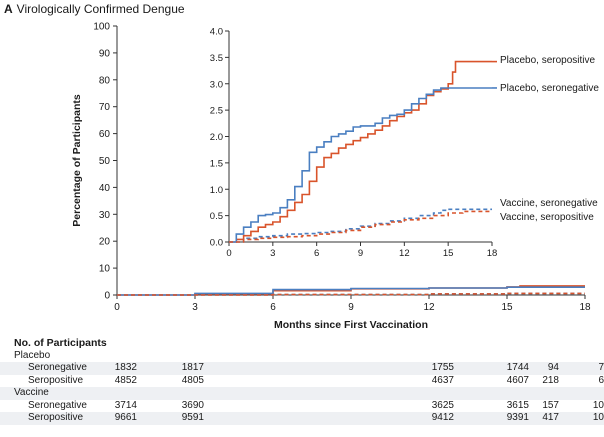  I want to click on inset-y-tick-label: 3.5, so click(216, 58).